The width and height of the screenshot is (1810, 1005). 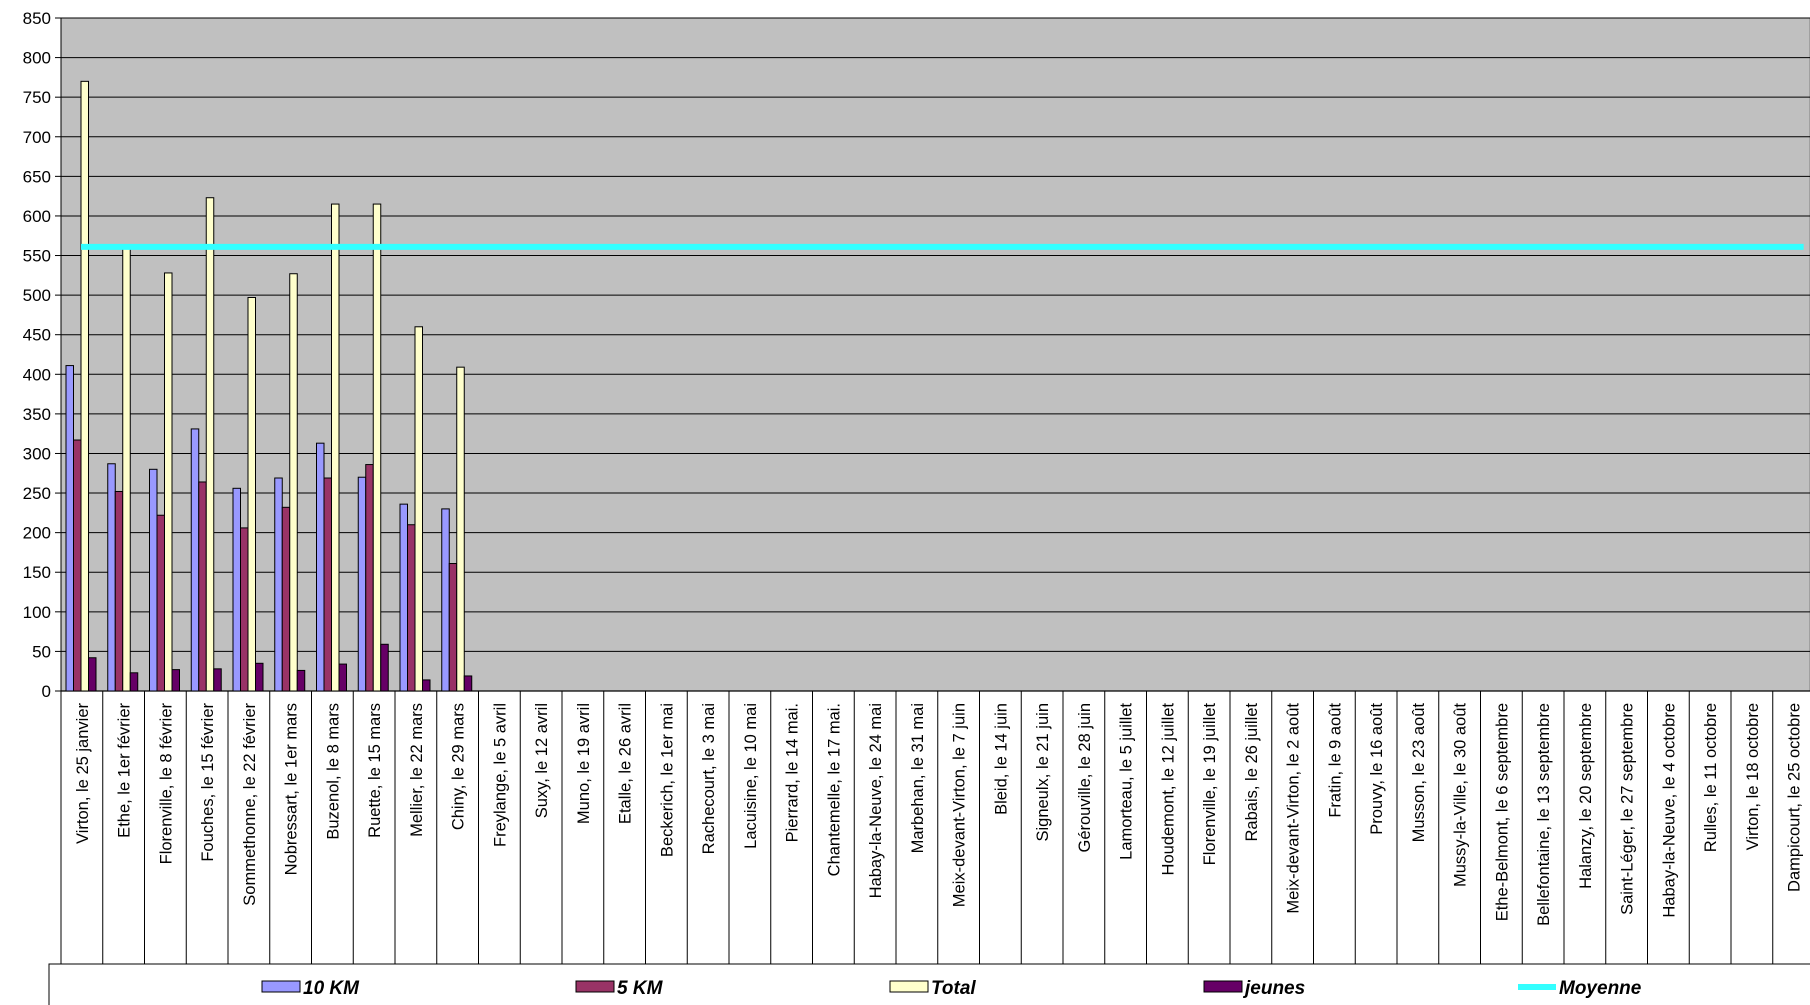 I want to click on y-tick-label: 250, so click(x=37, y=493).